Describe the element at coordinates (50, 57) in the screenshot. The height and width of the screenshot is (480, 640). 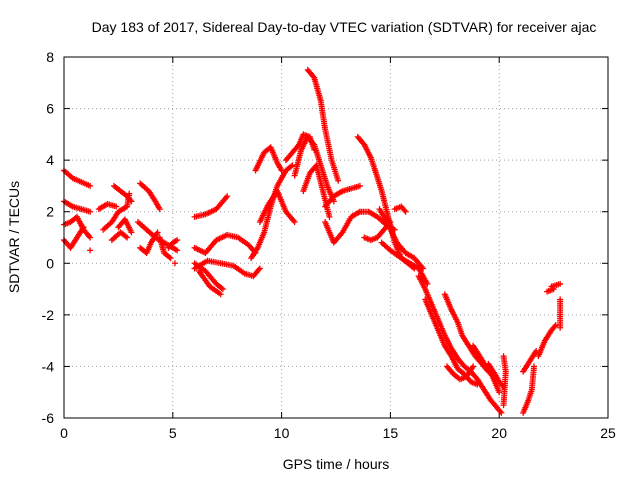
I see `y-tick-label: 8` at that location.